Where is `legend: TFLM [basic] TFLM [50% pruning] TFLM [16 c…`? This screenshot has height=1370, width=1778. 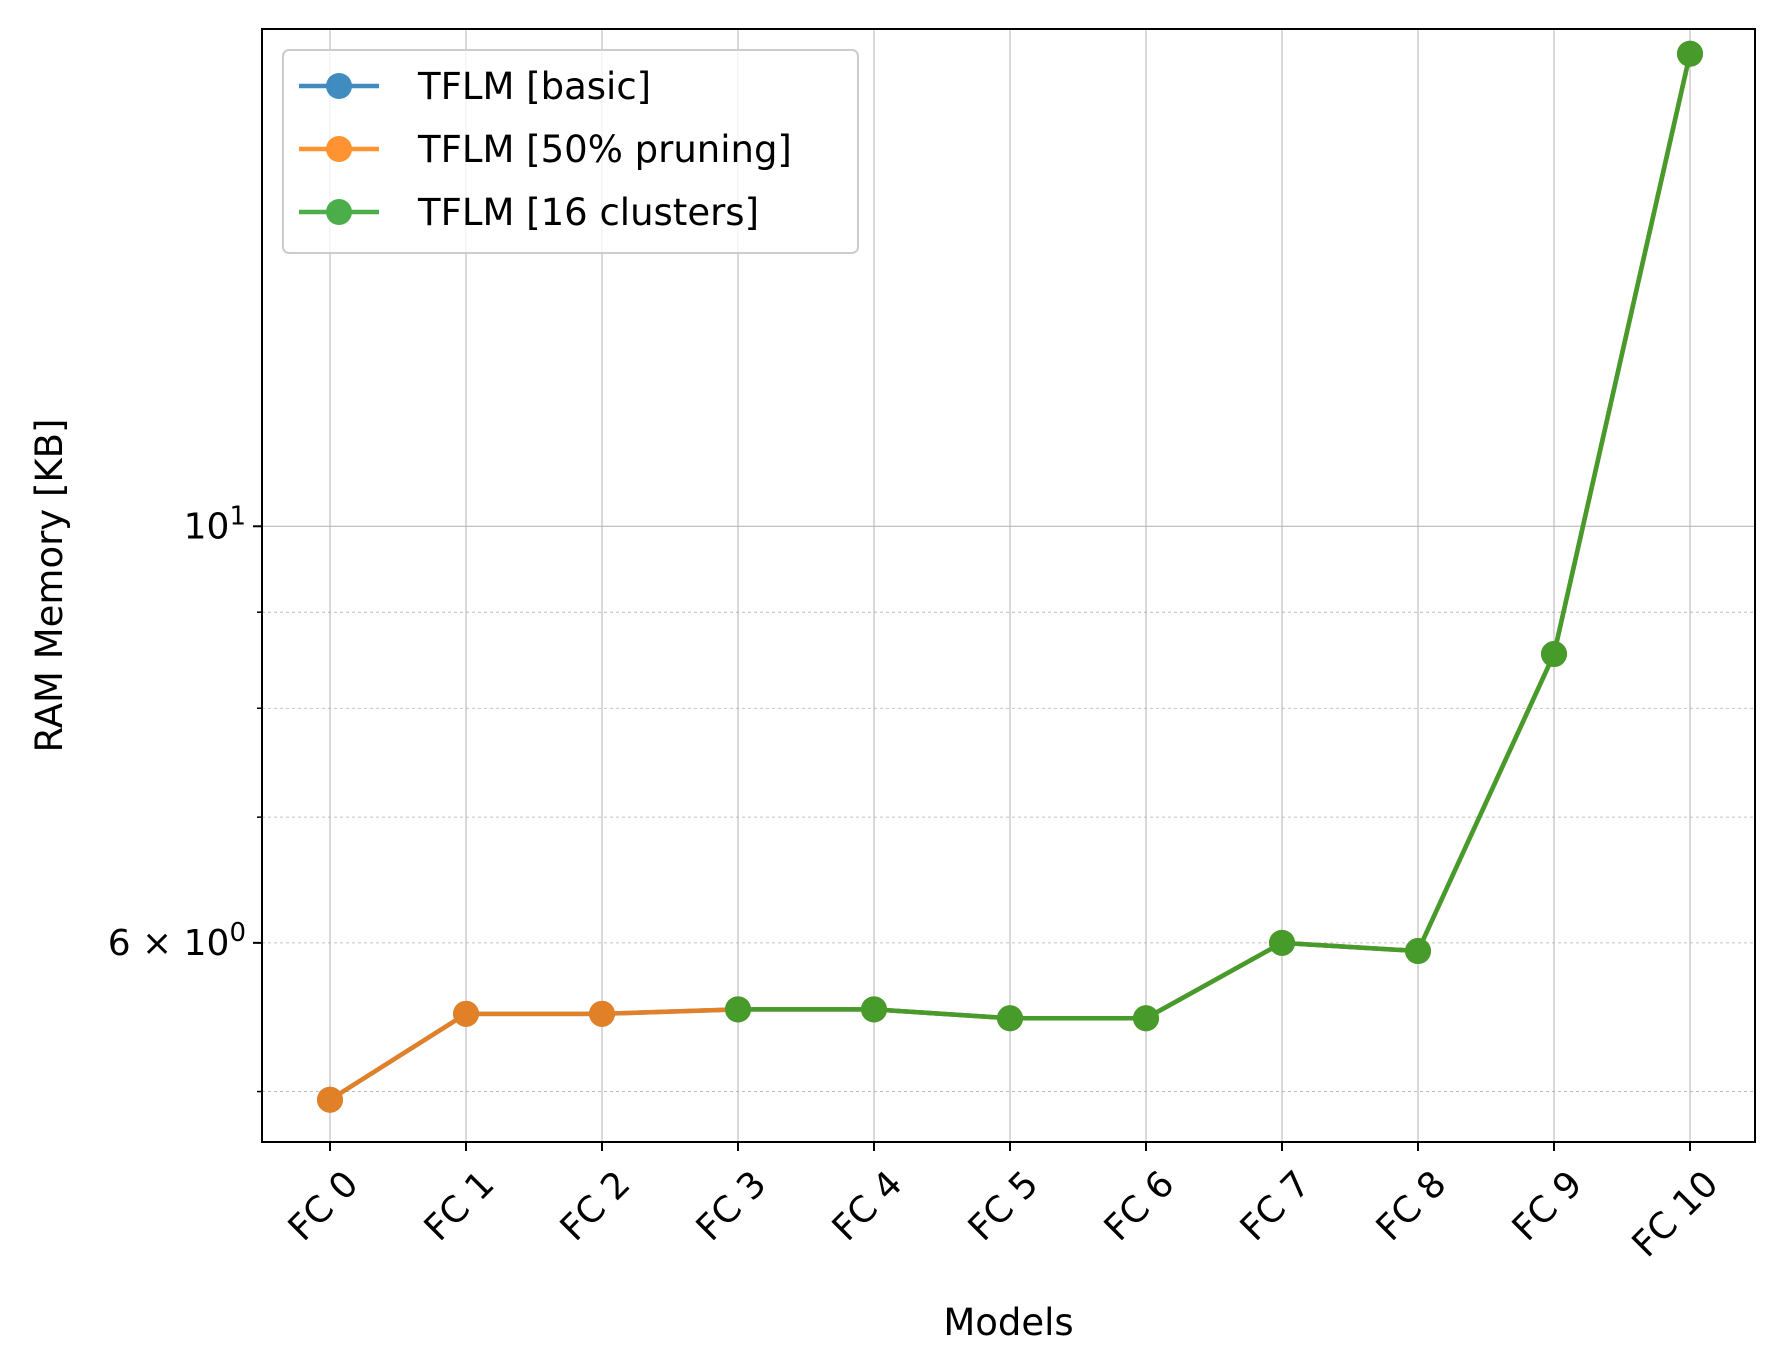 legend: TFLM [basic] TFLM [50% pruning] TFLM [16 c… is located at coordinates (570, 151).